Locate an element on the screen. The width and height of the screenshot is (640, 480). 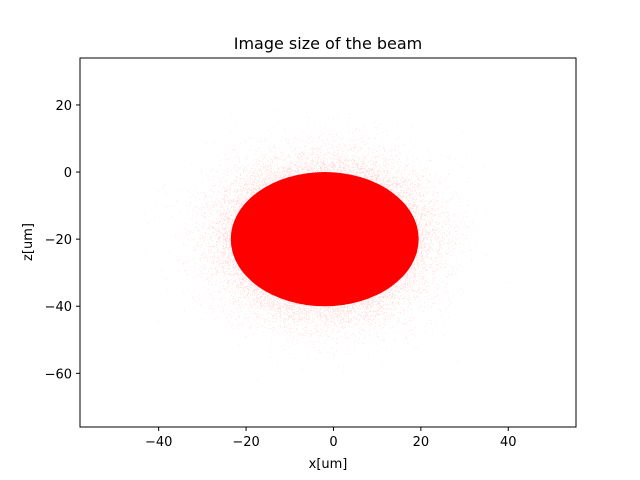
y-tick-label: −40 is located at coordinates (58, 307).